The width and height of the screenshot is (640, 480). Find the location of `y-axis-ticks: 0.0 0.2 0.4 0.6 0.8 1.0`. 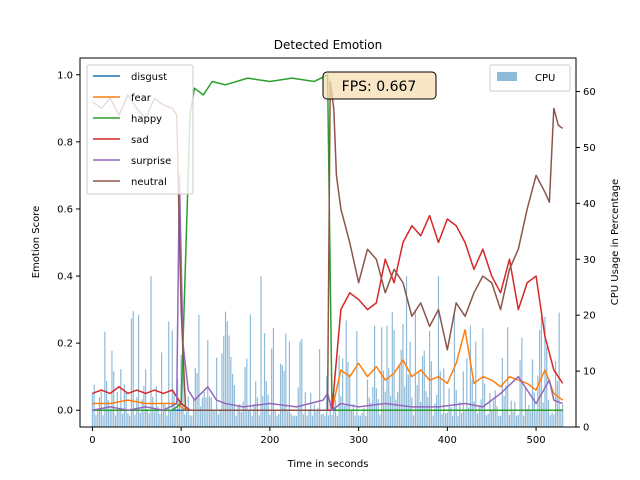

y-axis-ticks: 0.0 0.2 0.4 0.6 0.8 1.0 is located at coordinates (68, 243).